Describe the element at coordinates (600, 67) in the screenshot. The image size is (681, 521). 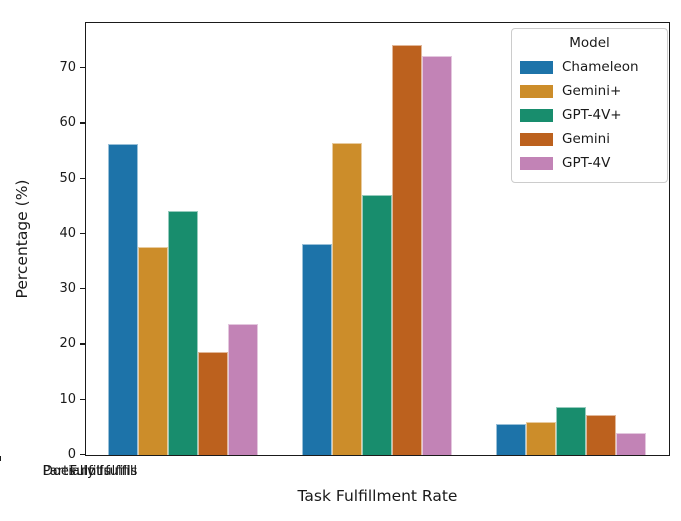
I see `legend-label: Chameleon` at that location.